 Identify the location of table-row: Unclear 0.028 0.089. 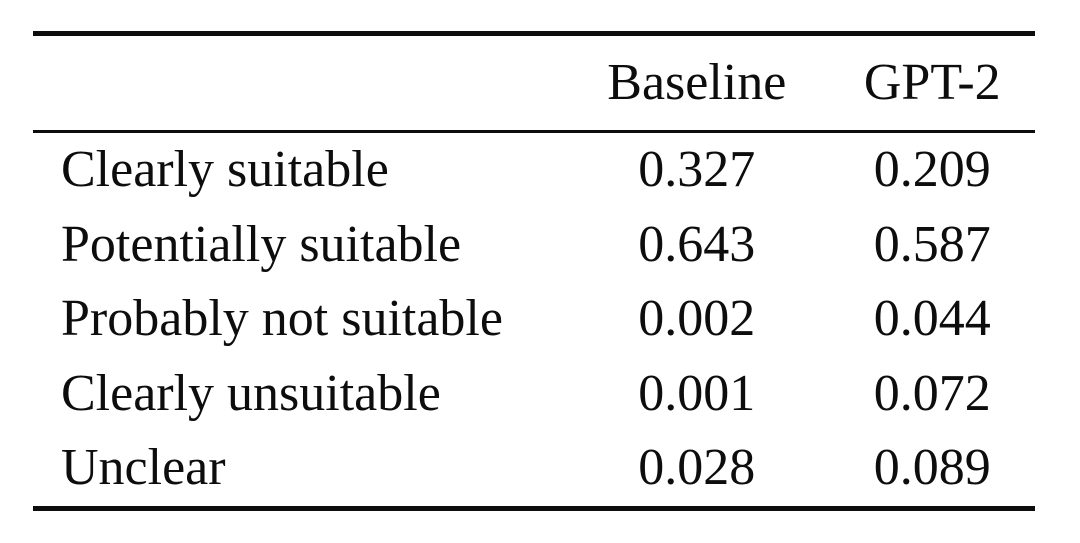
(534, 468).